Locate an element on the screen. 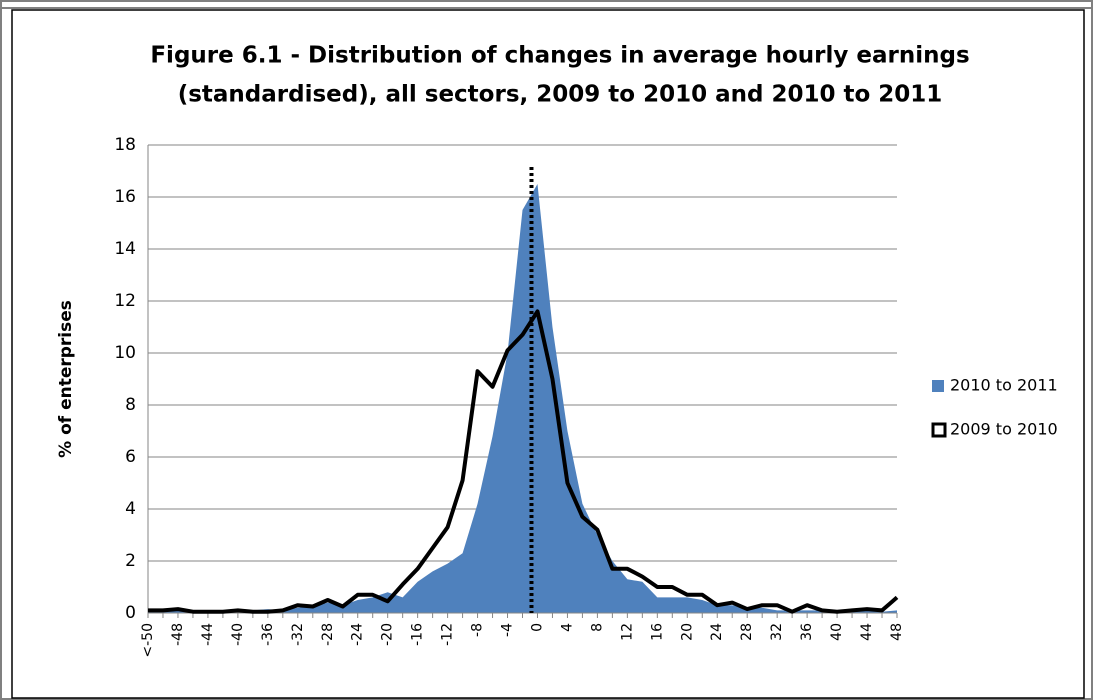  y-tick-label: 16 is located at coordinates (125, 197).